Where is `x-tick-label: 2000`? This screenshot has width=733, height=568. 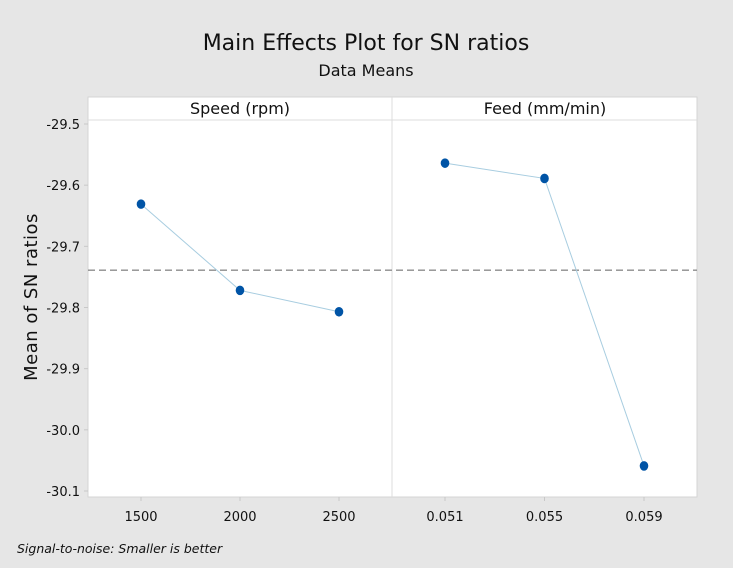
x-tick-label: 2000 is located at coordinates (239, 517).